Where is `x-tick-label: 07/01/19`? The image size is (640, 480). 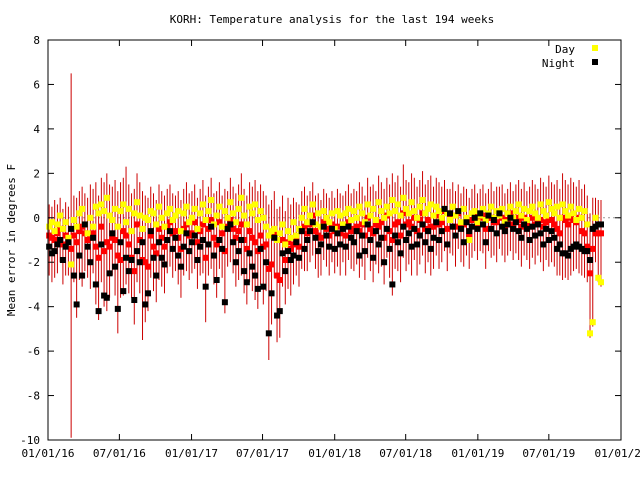
x-tick-label: 07/01/19 is located at coordinates (548, 453).